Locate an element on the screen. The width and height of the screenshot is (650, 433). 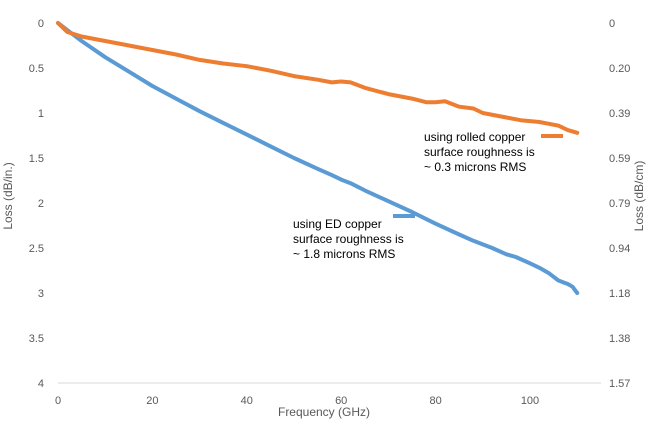
y-tick-label-right: 0 is located at coordinates (612, 24).